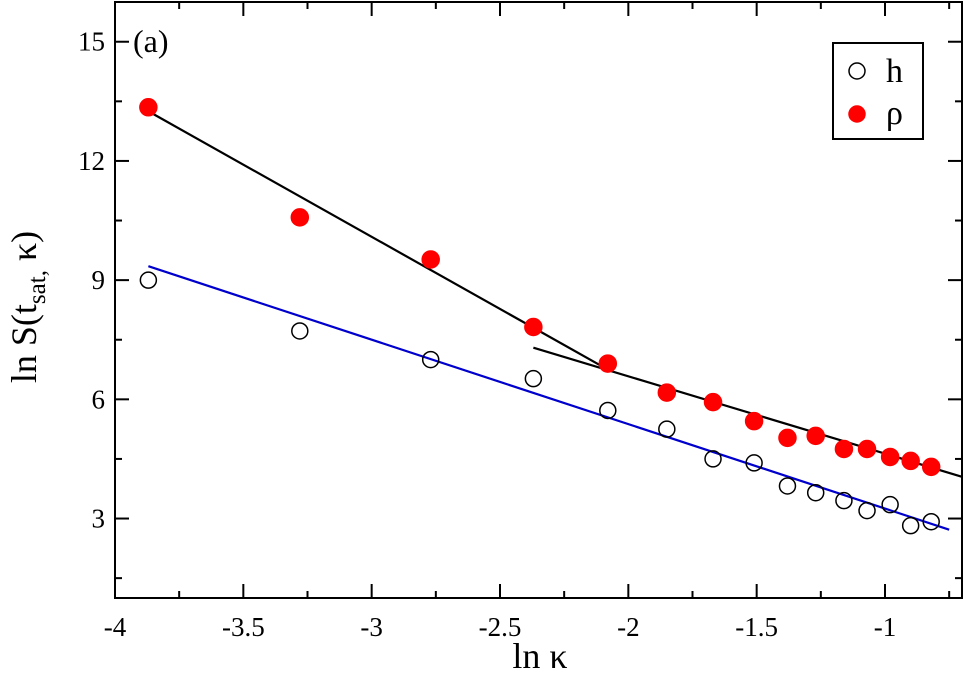 The width and height of the screenshot is (964, 675). What do you see at coordinates (24, 343) in the screenshot?
I see `y-axis-label-main: ln S(t` at bounding box center [24, 343].